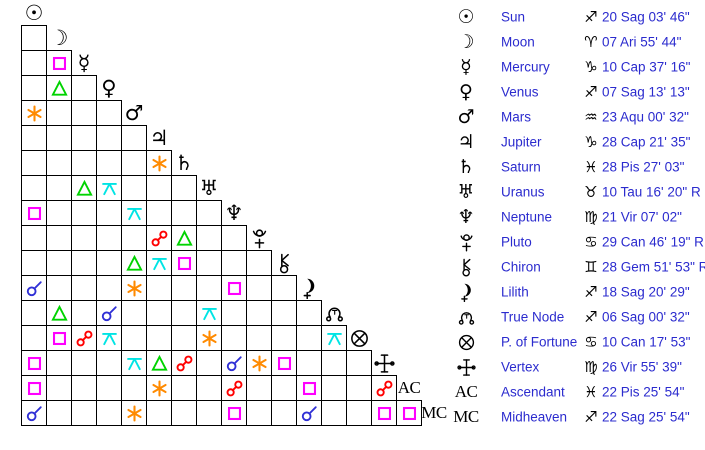  Describe the element at coordinates (34, 238) in the screenshot. I see `aspect-cell-pluto-sun` at that location.